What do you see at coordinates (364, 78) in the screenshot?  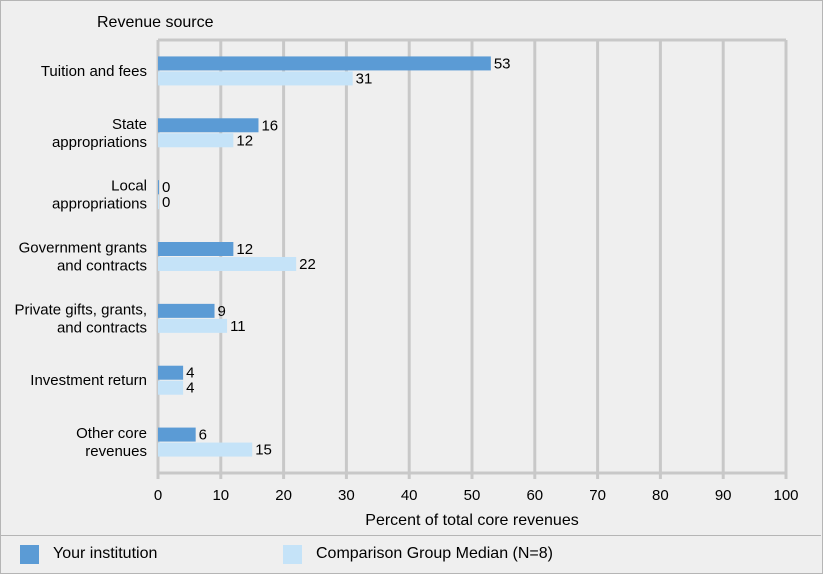 I see `value-label: 31` at bounding box center [364, 78].